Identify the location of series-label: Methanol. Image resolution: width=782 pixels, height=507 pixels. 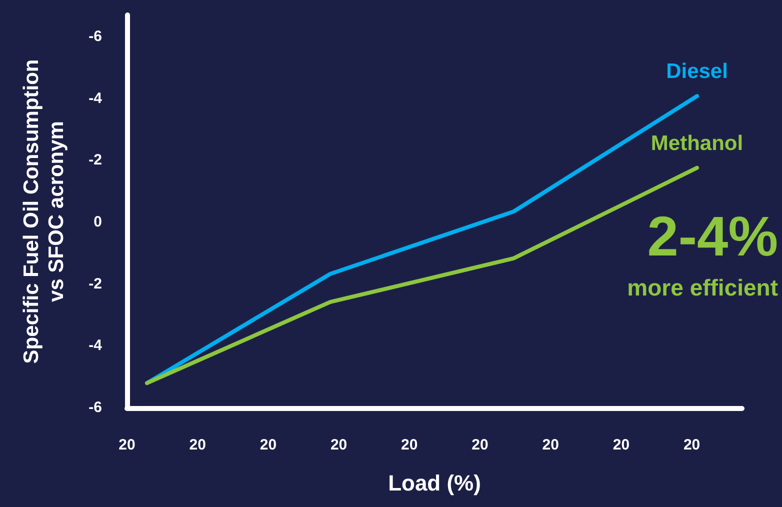
(697, 143).